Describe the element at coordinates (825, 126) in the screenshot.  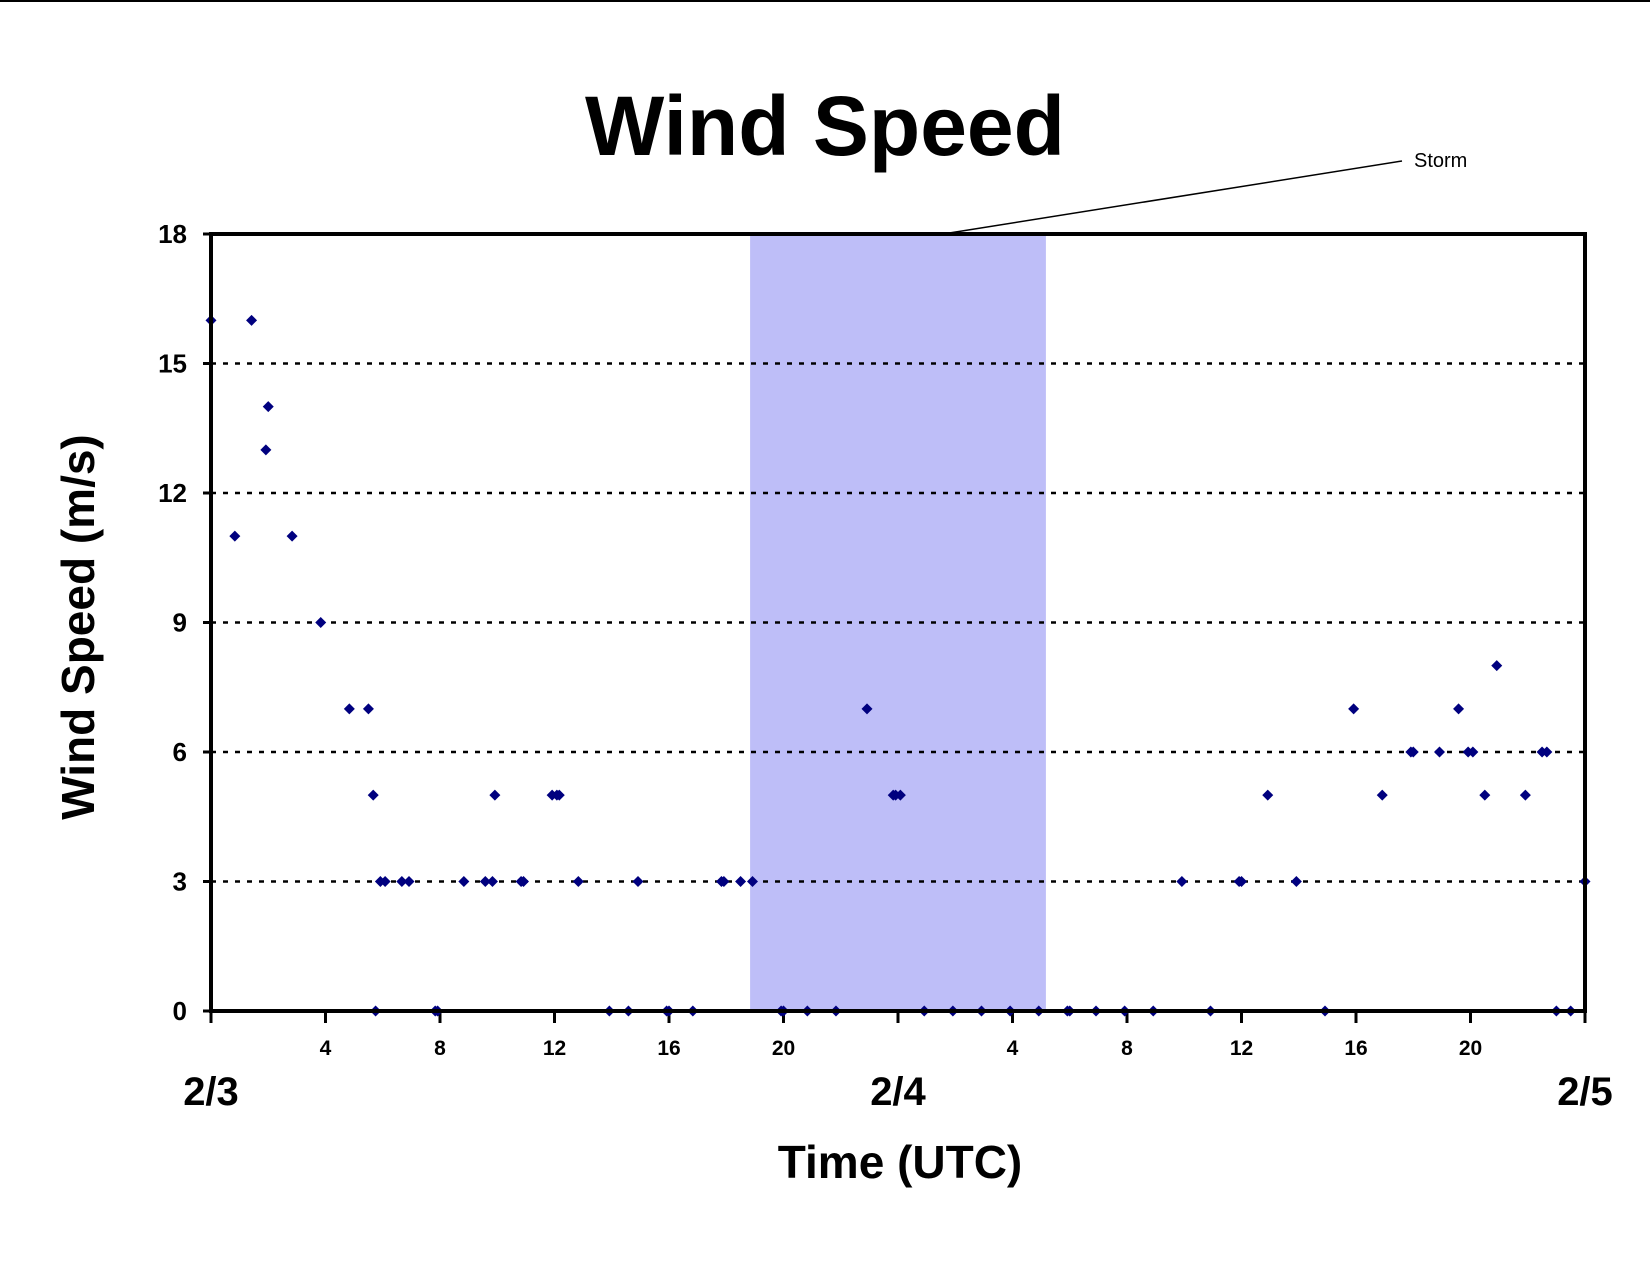
I see `chart-title: Wind Speed` at that location.